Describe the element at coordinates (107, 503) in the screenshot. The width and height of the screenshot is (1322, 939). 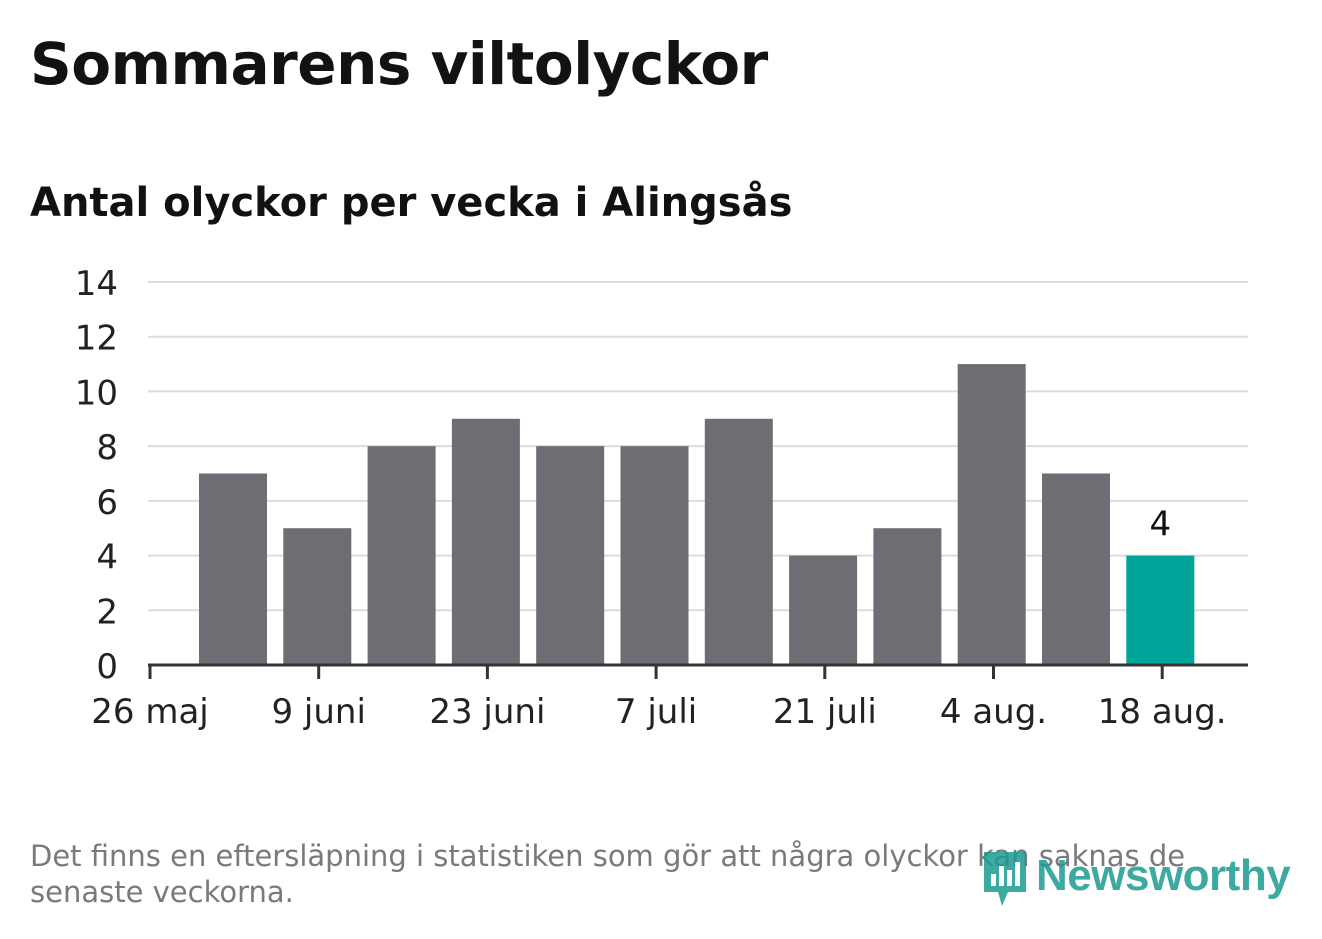
I see `y-tick-label: 6` at that location.